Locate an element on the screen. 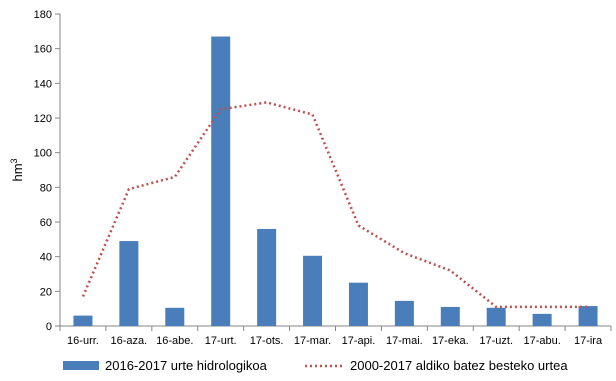 Image resolution: width=616 pixels, height=381 pixels. y-tick-label: 160 is located at coordinates (43, 50).